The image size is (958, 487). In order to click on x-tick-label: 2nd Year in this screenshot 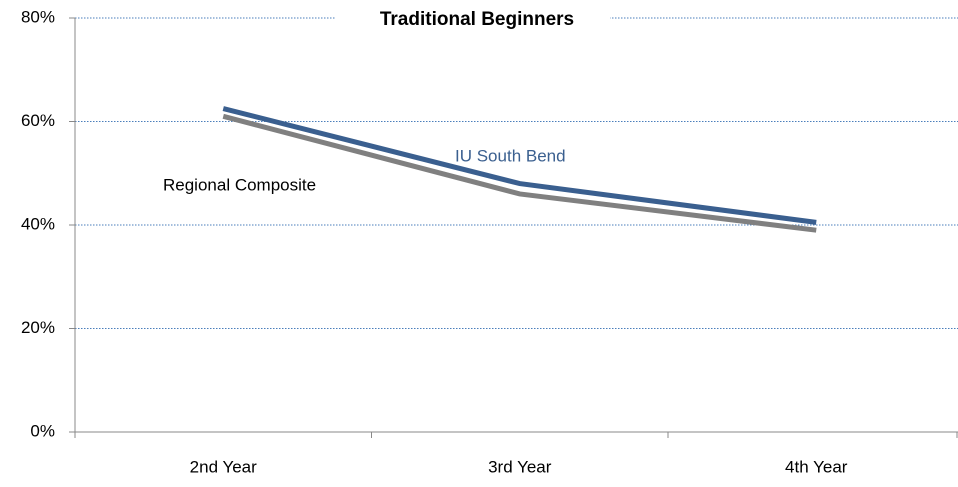, I will do `click(223, 466)`.